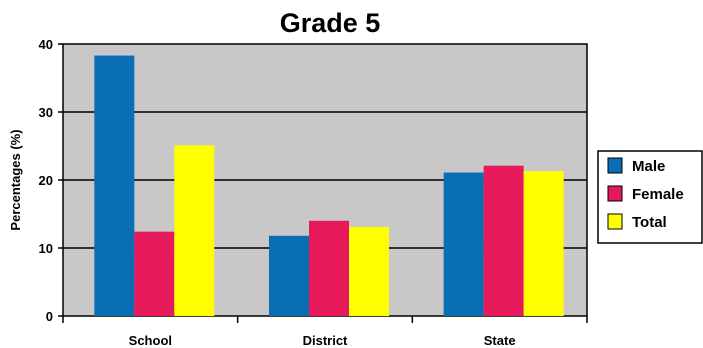 This screenshot has width=703, height=348. What do you see at coordinates (500, 340) in the screenshot?
I see `x-tick-label: State` at bounding box center [500, 340].